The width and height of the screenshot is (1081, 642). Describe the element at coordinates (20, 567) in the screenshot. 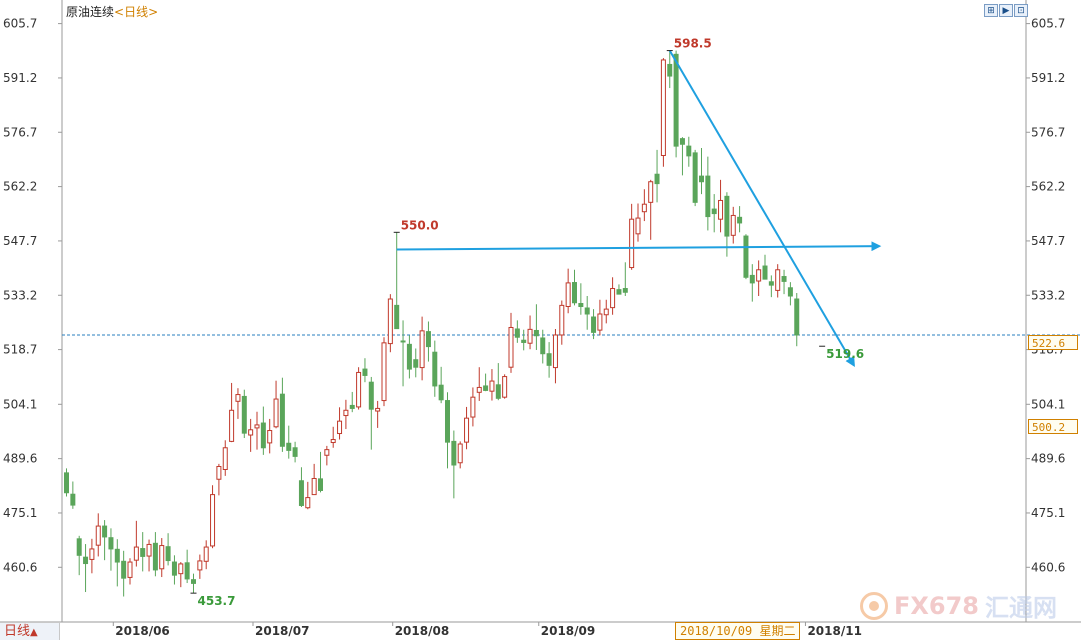

I see `y-tick-label-left: 460.6` at that location.